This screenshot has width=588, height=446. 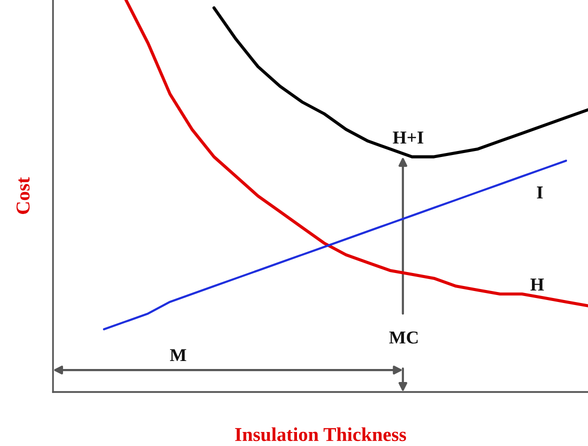 What do you see at coordinates (320, 434) in the screenshot?
I see `x-axis-title: Insulation Thickness` at bounding box center [320, 434].